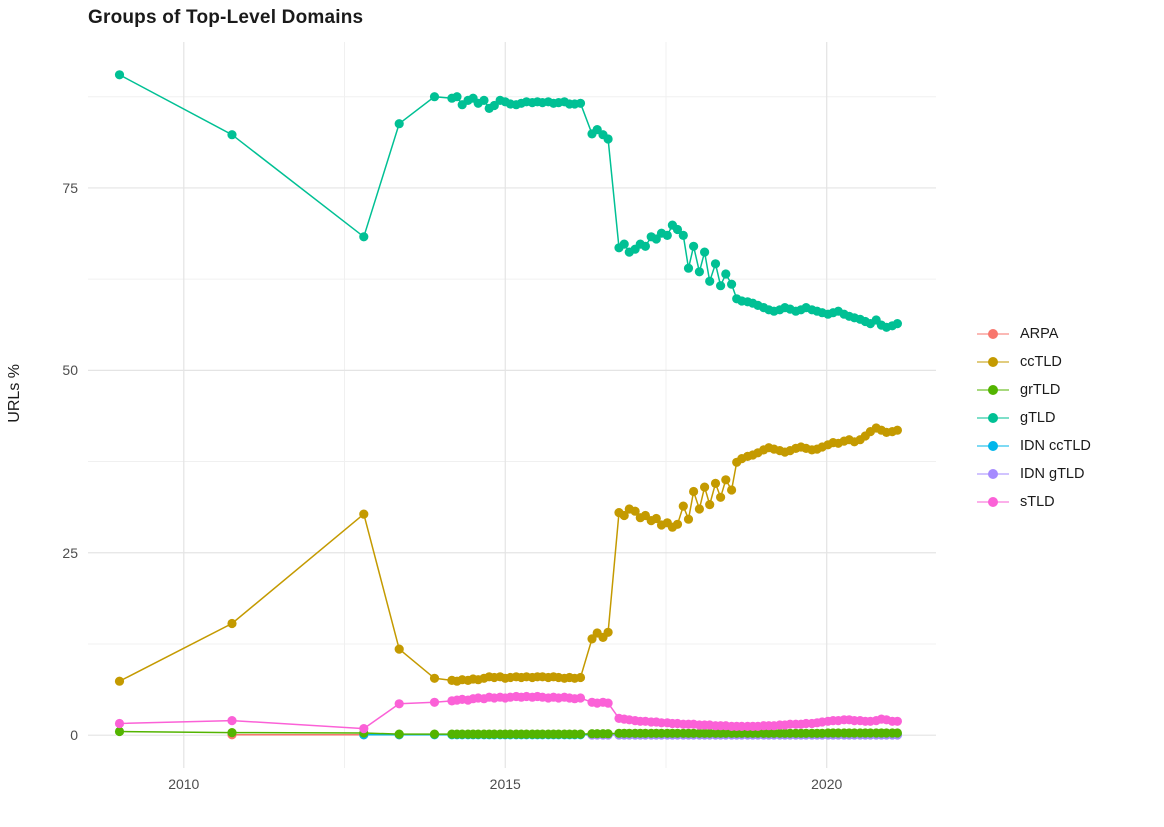 Image resolution: width=1164 pixels, height=827 pixels. I want to click on legend-label-idn-gtld: IDN gTLD, so click(1052, 474).